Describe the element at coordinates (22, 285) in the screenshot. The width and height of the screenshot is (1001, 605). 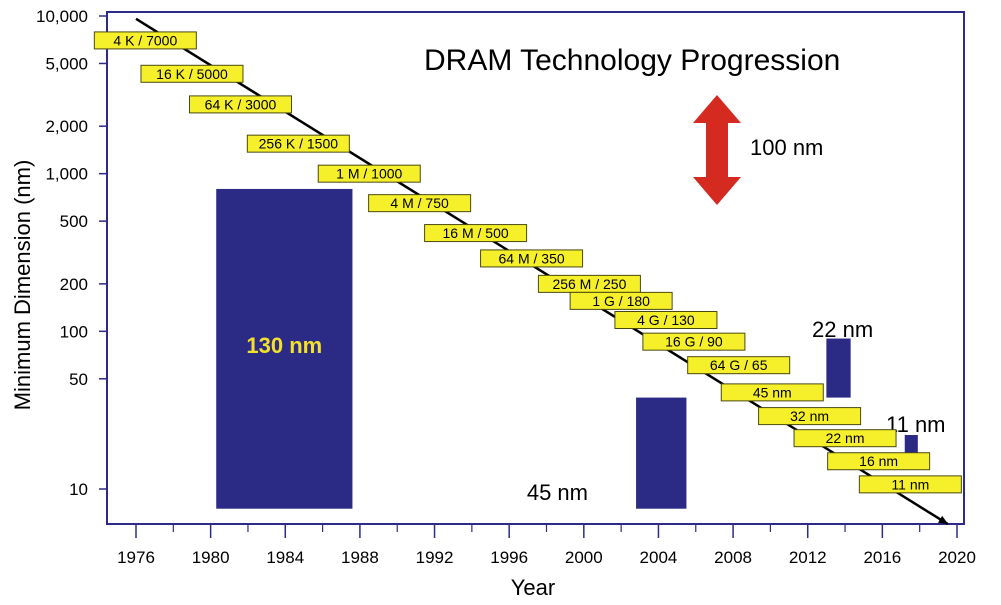
I see `y-axis-title: Minimum Dimension (nm)` at that location.